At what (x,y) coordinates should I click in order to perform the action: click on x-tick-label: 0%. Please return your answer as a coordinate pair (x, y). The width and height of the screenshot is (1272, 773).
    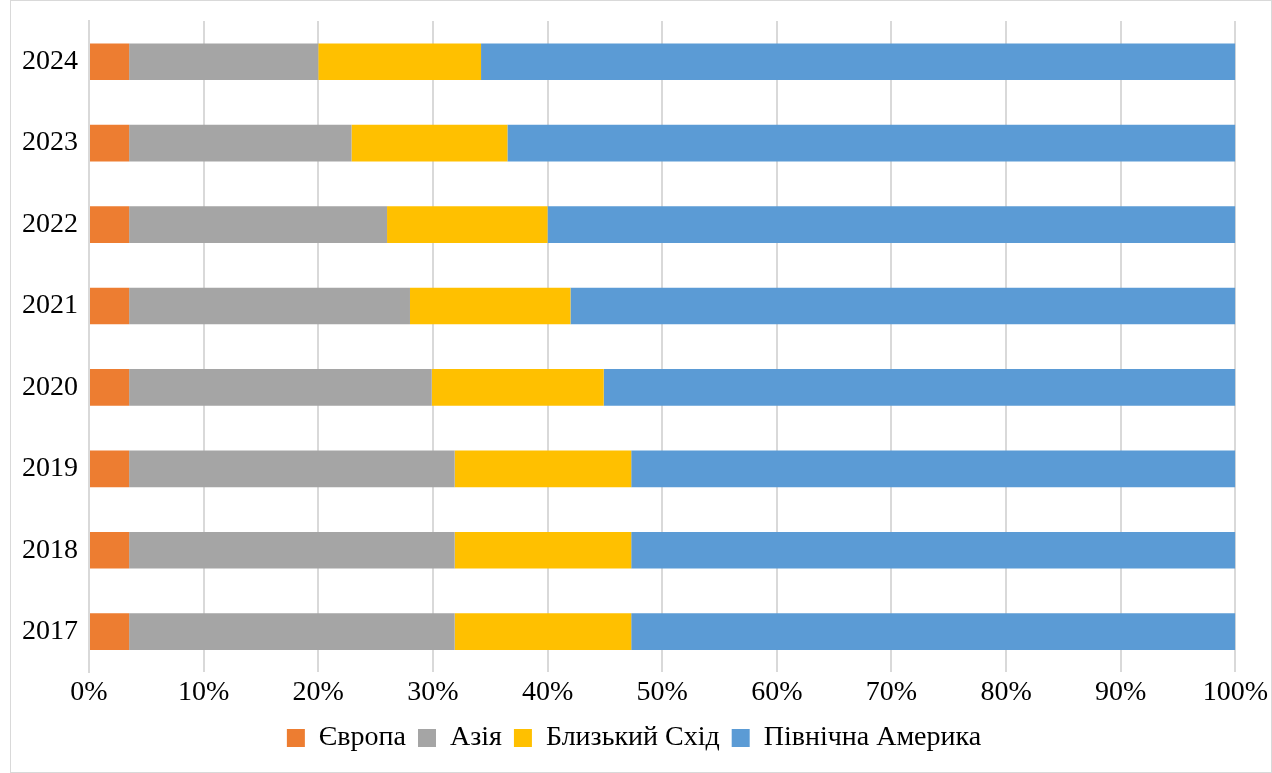
    Looking at the image, I should click on (89, 690).